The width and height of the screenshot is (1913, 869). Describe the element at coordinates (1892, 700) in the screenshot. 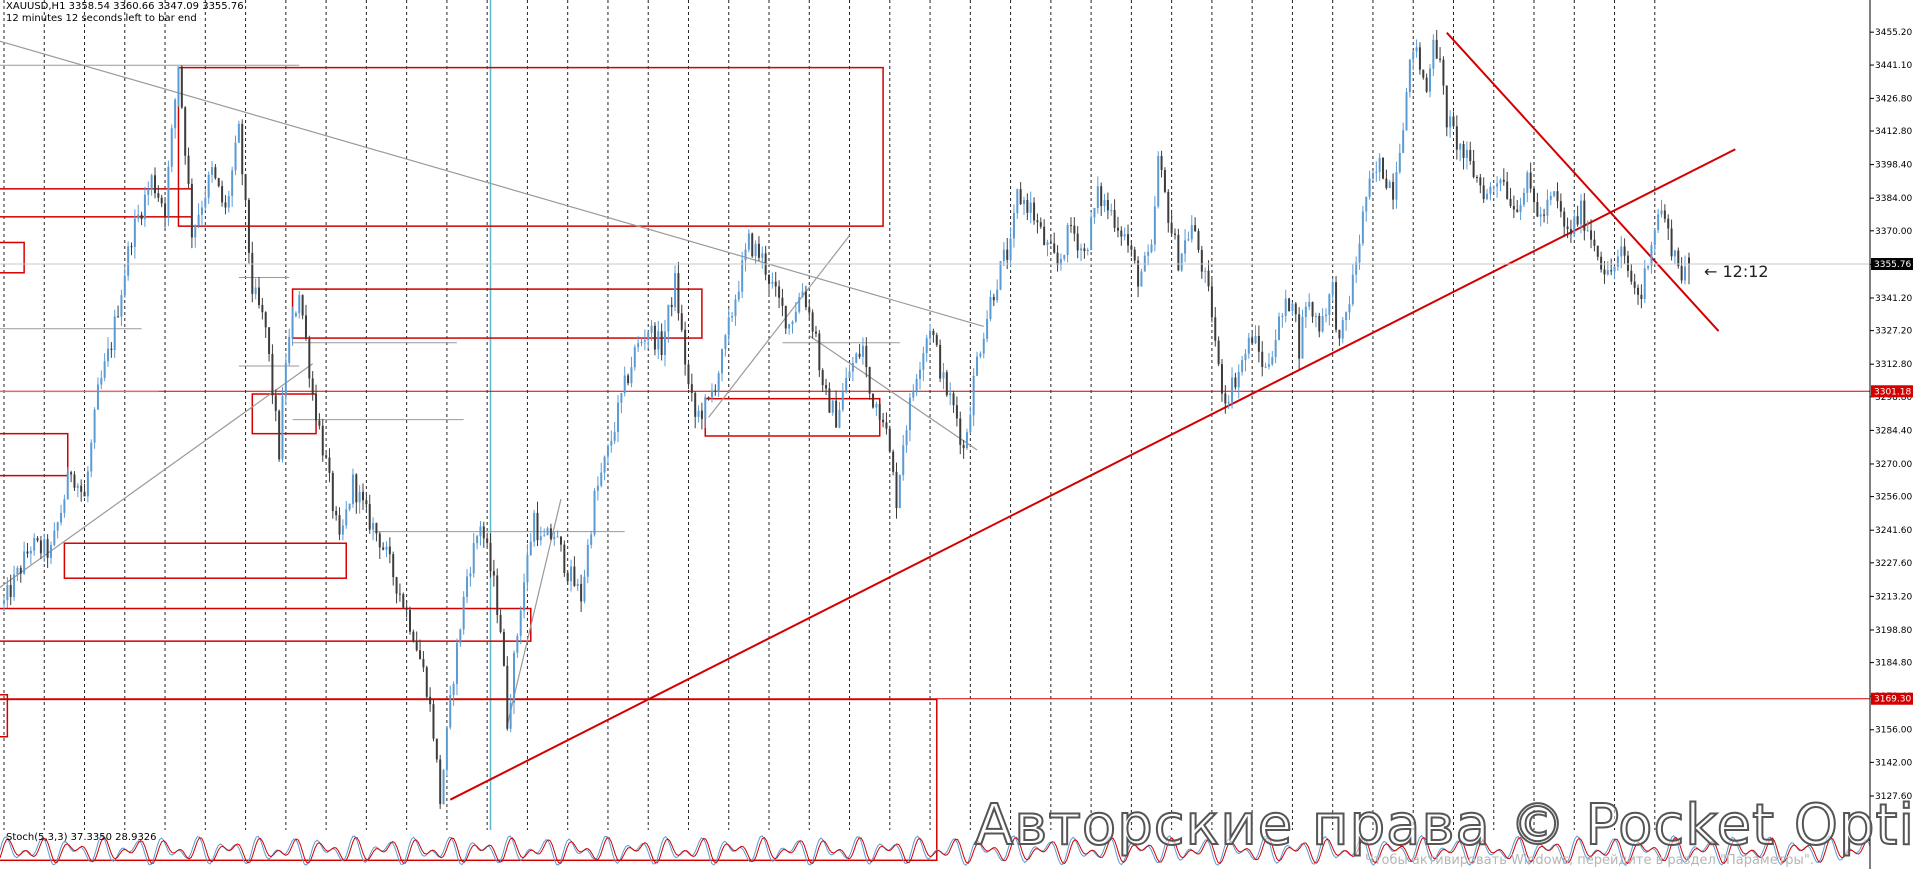

I see `price-label: 3169.30` at that location.